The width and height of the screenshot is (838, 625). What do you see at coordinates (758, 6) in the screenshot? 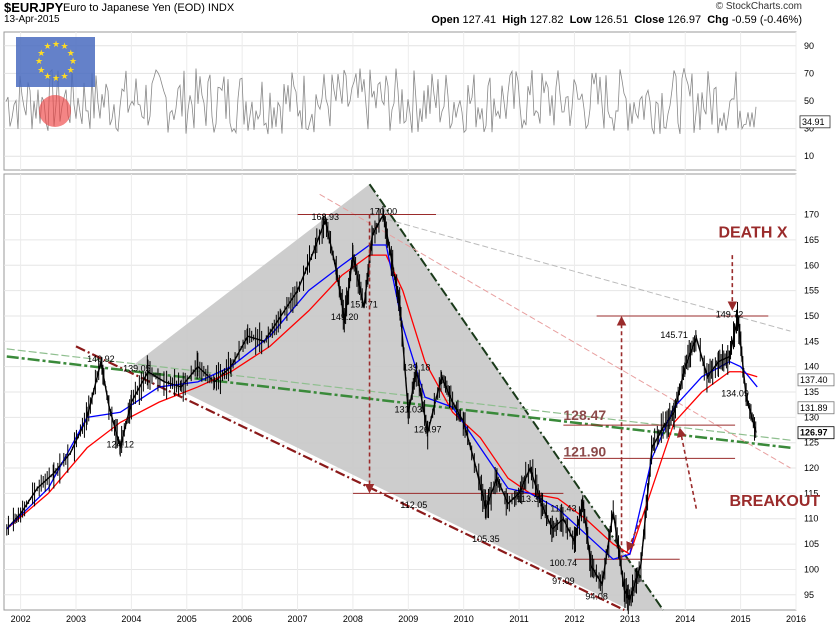
I see `brand: © StockCharts.com` at bounding box center [758, 6].